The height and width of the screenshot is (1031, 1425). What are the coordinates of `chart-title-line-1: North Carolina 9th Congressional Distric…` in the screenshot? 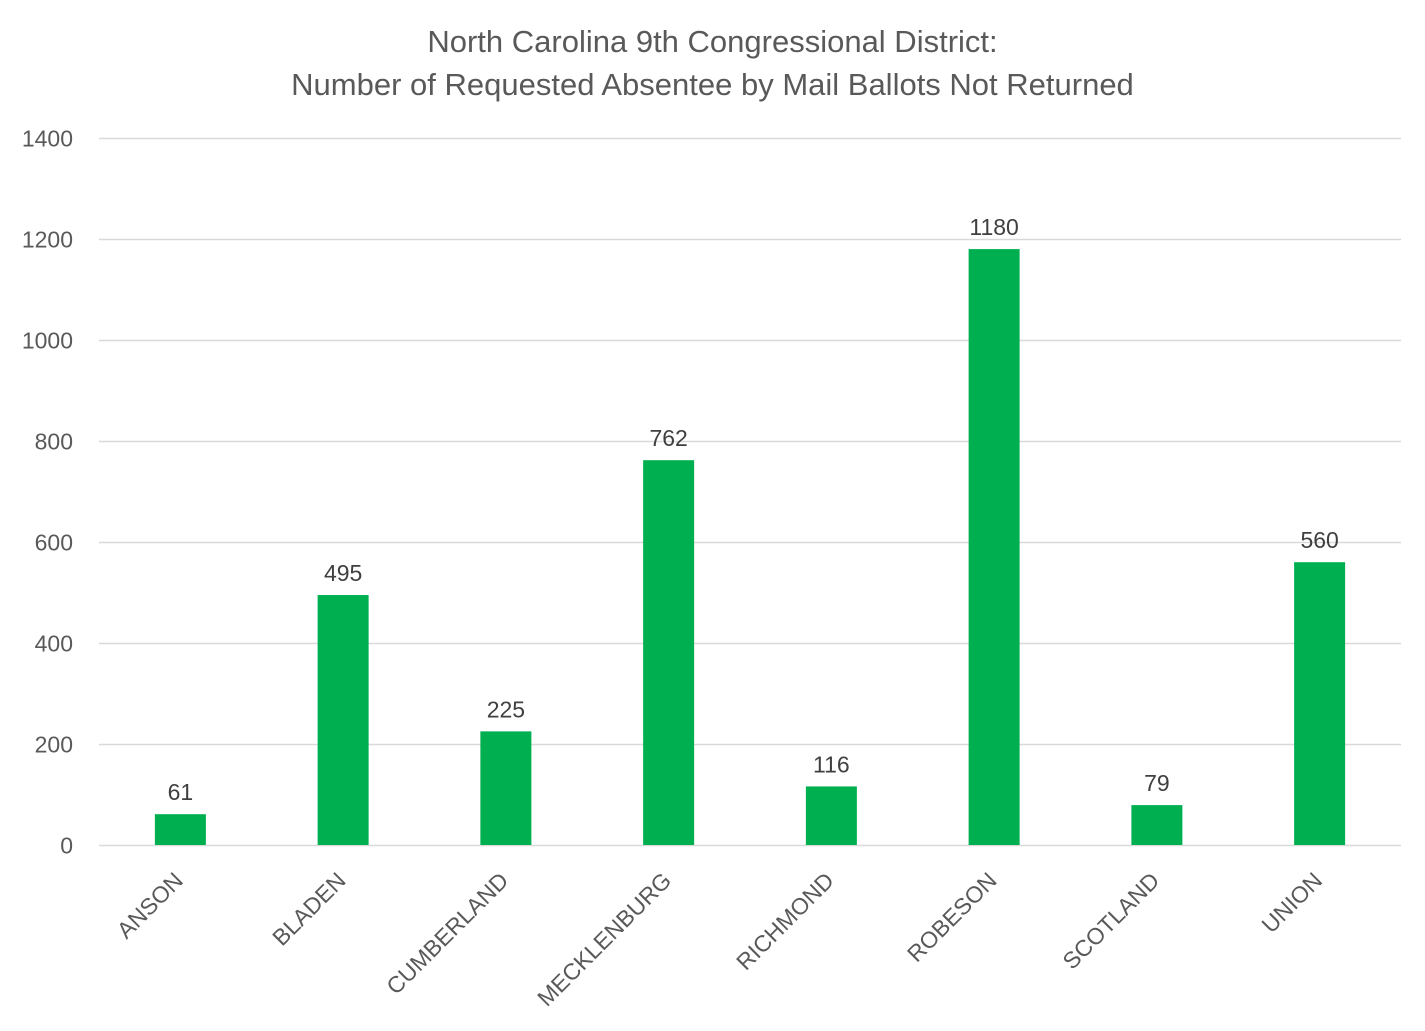 It's located at (712, 41).